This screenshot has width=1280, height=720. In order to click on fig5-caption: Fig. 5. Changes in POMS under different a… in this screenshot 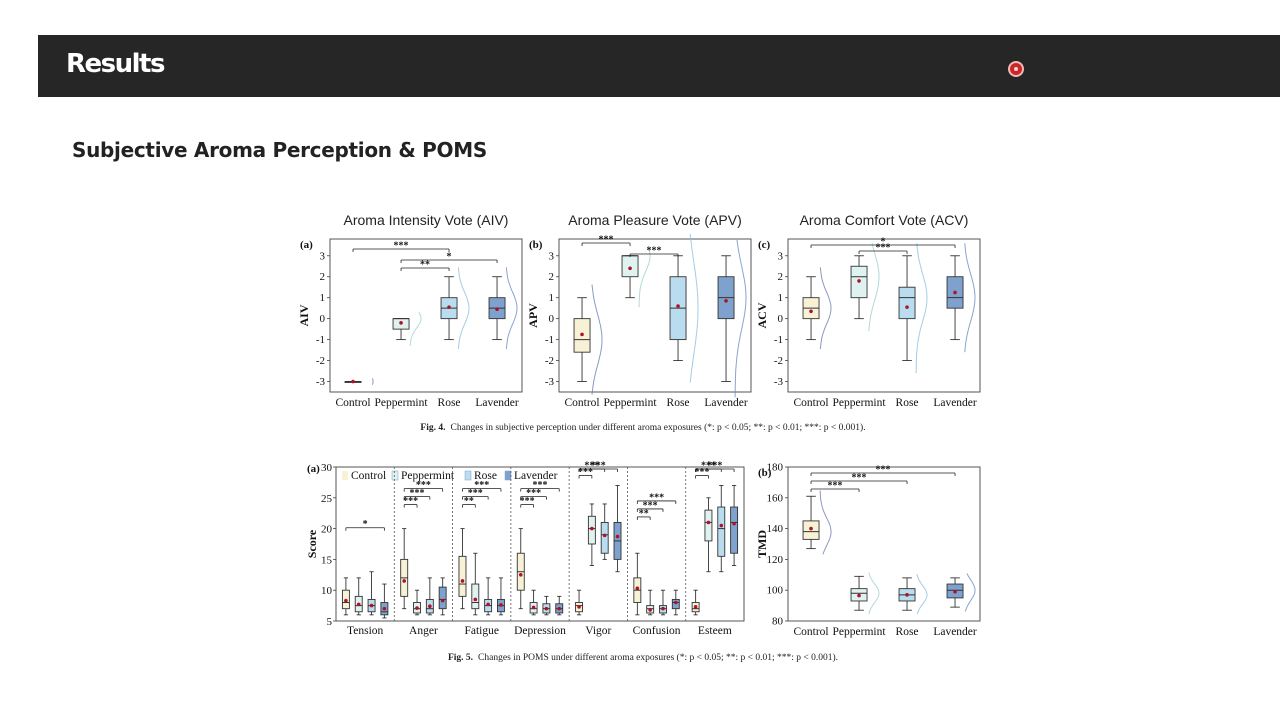, I will do `click(643, 657)`.